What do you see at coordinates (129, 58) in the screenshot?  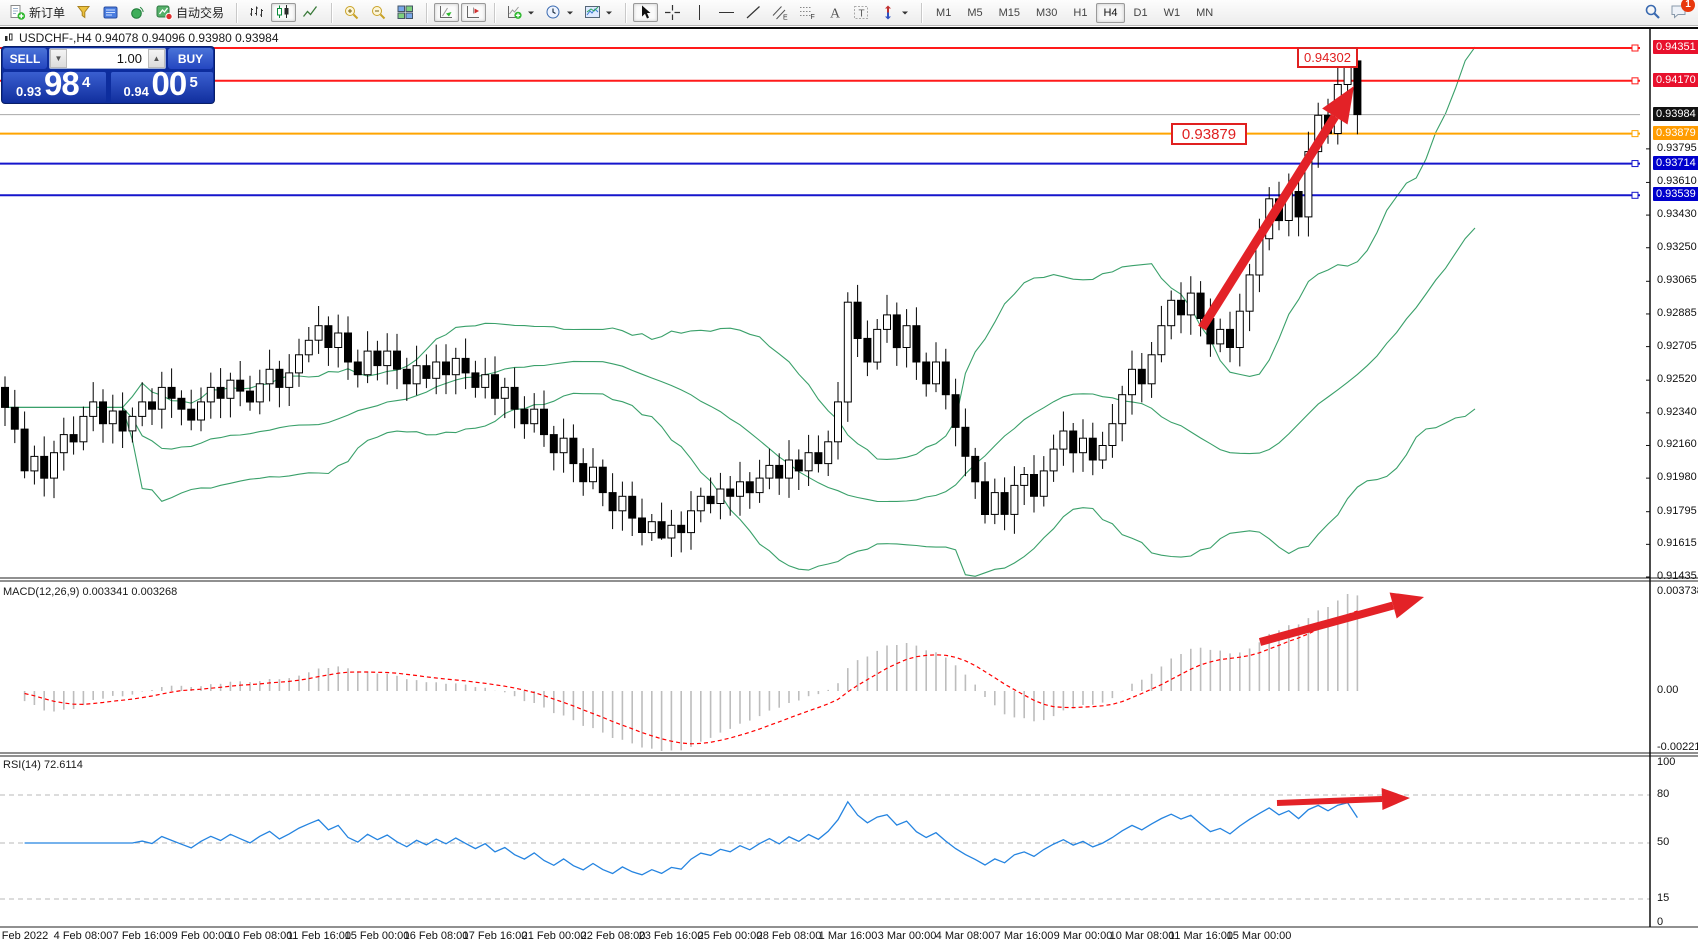 I see `volume-value: 1.00` at bounding box center [129, 58].